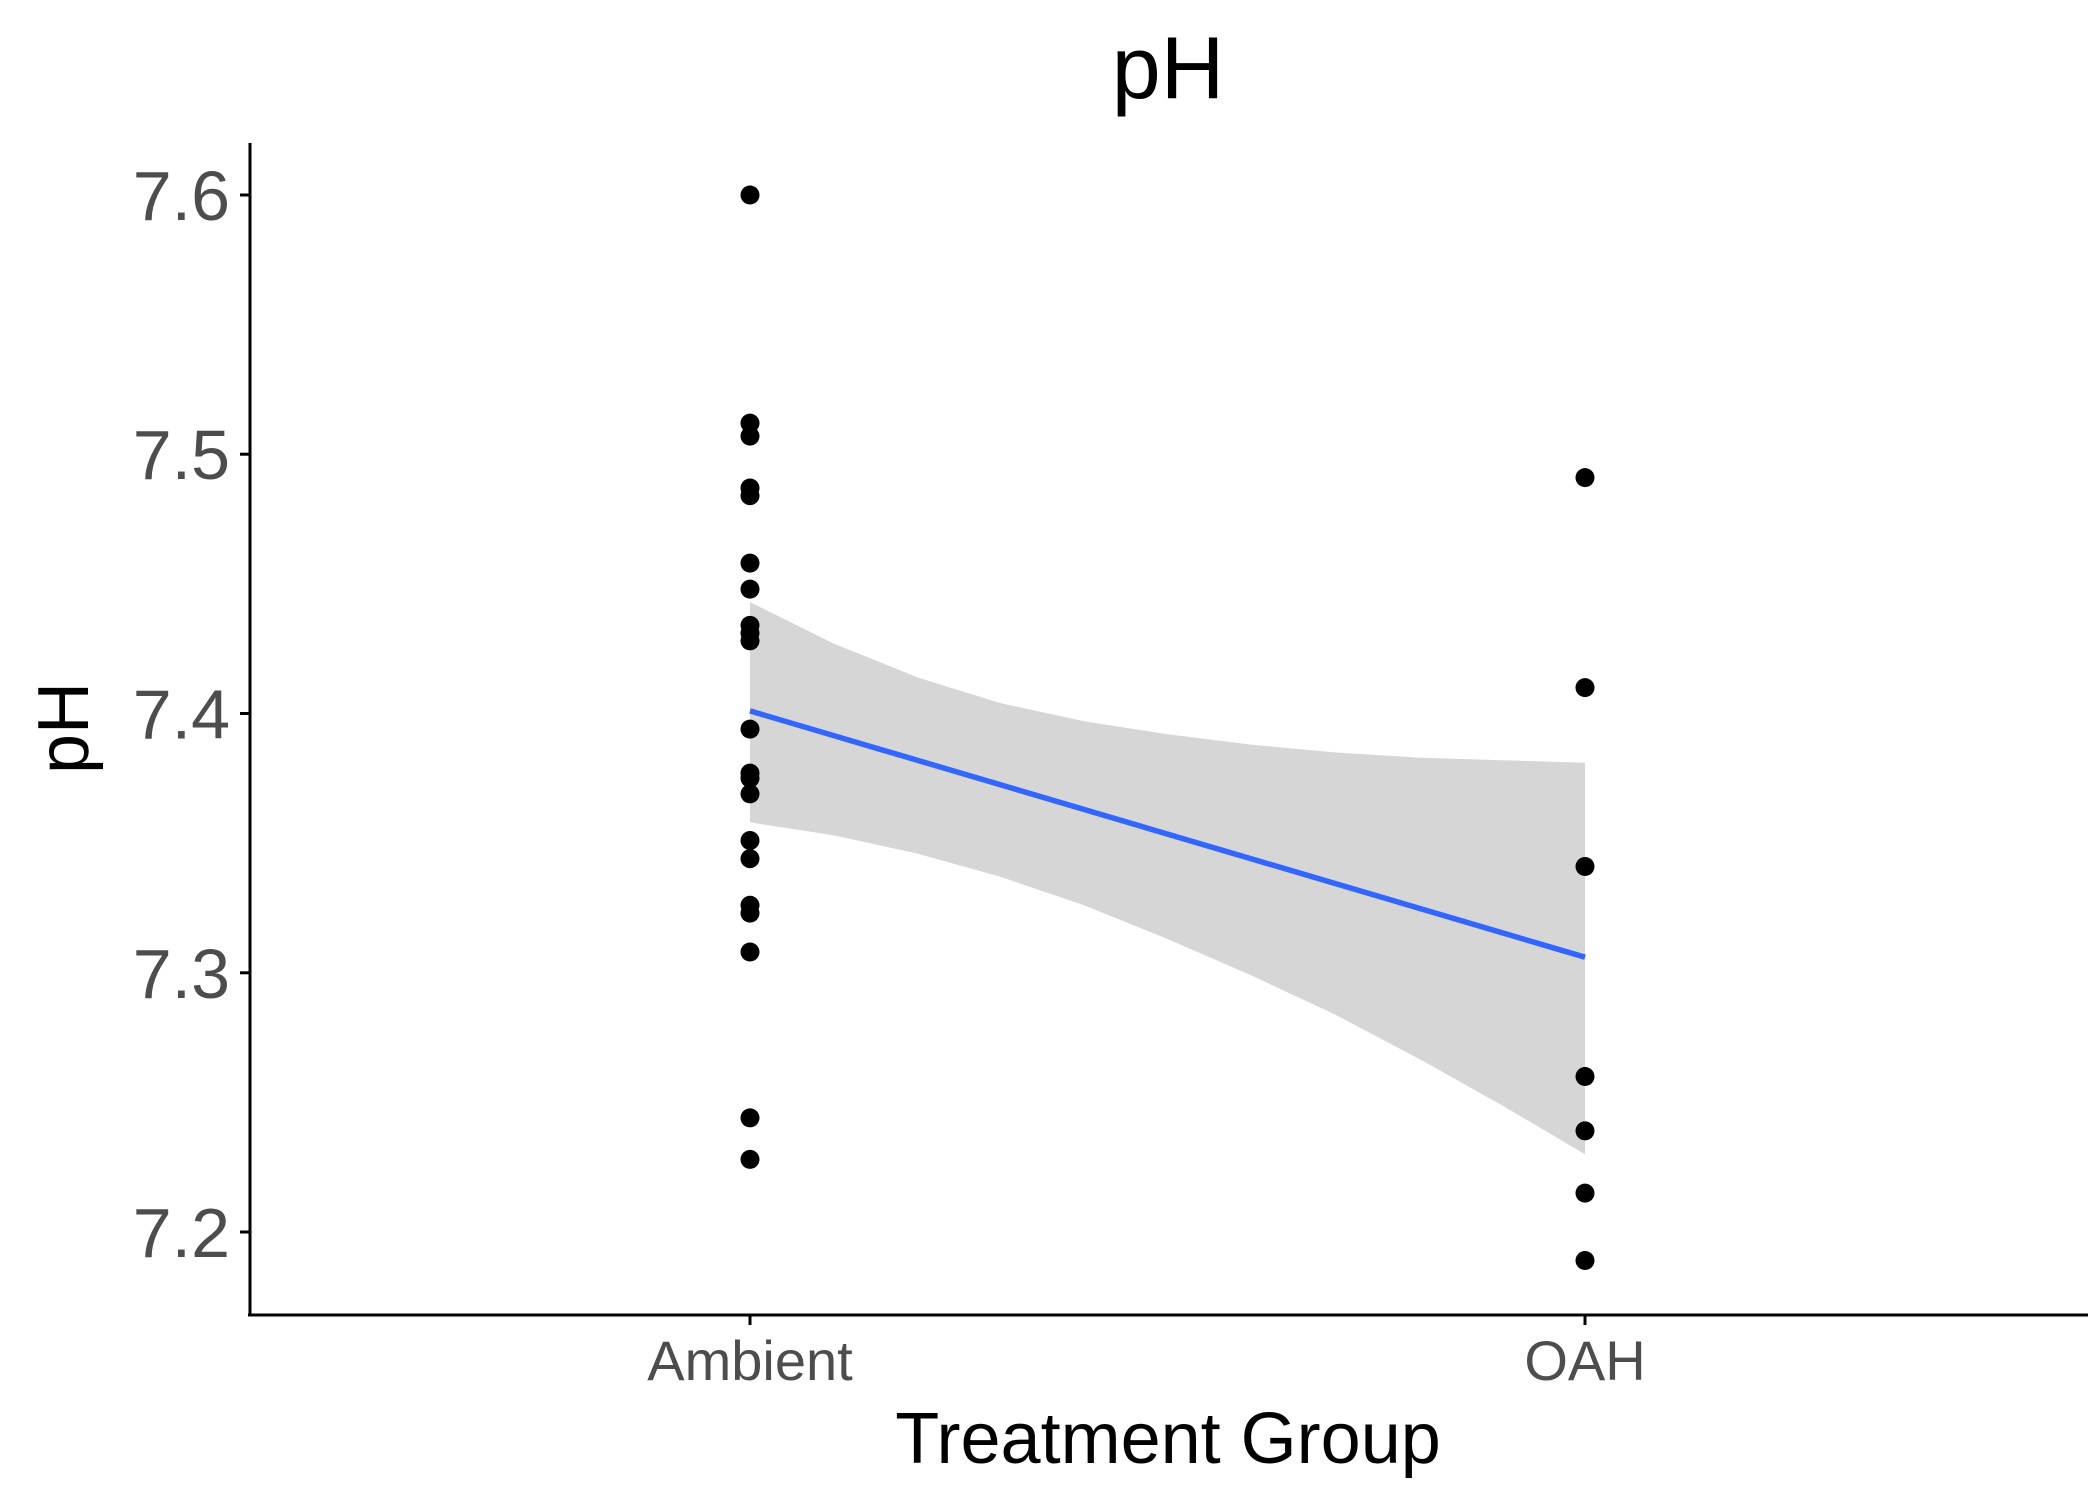 The width and height of the screenshot is (2100, 1499). Describe the element at coordinates (64, 728) in the screenshot. I see `y-axis-title: pH` at that location.